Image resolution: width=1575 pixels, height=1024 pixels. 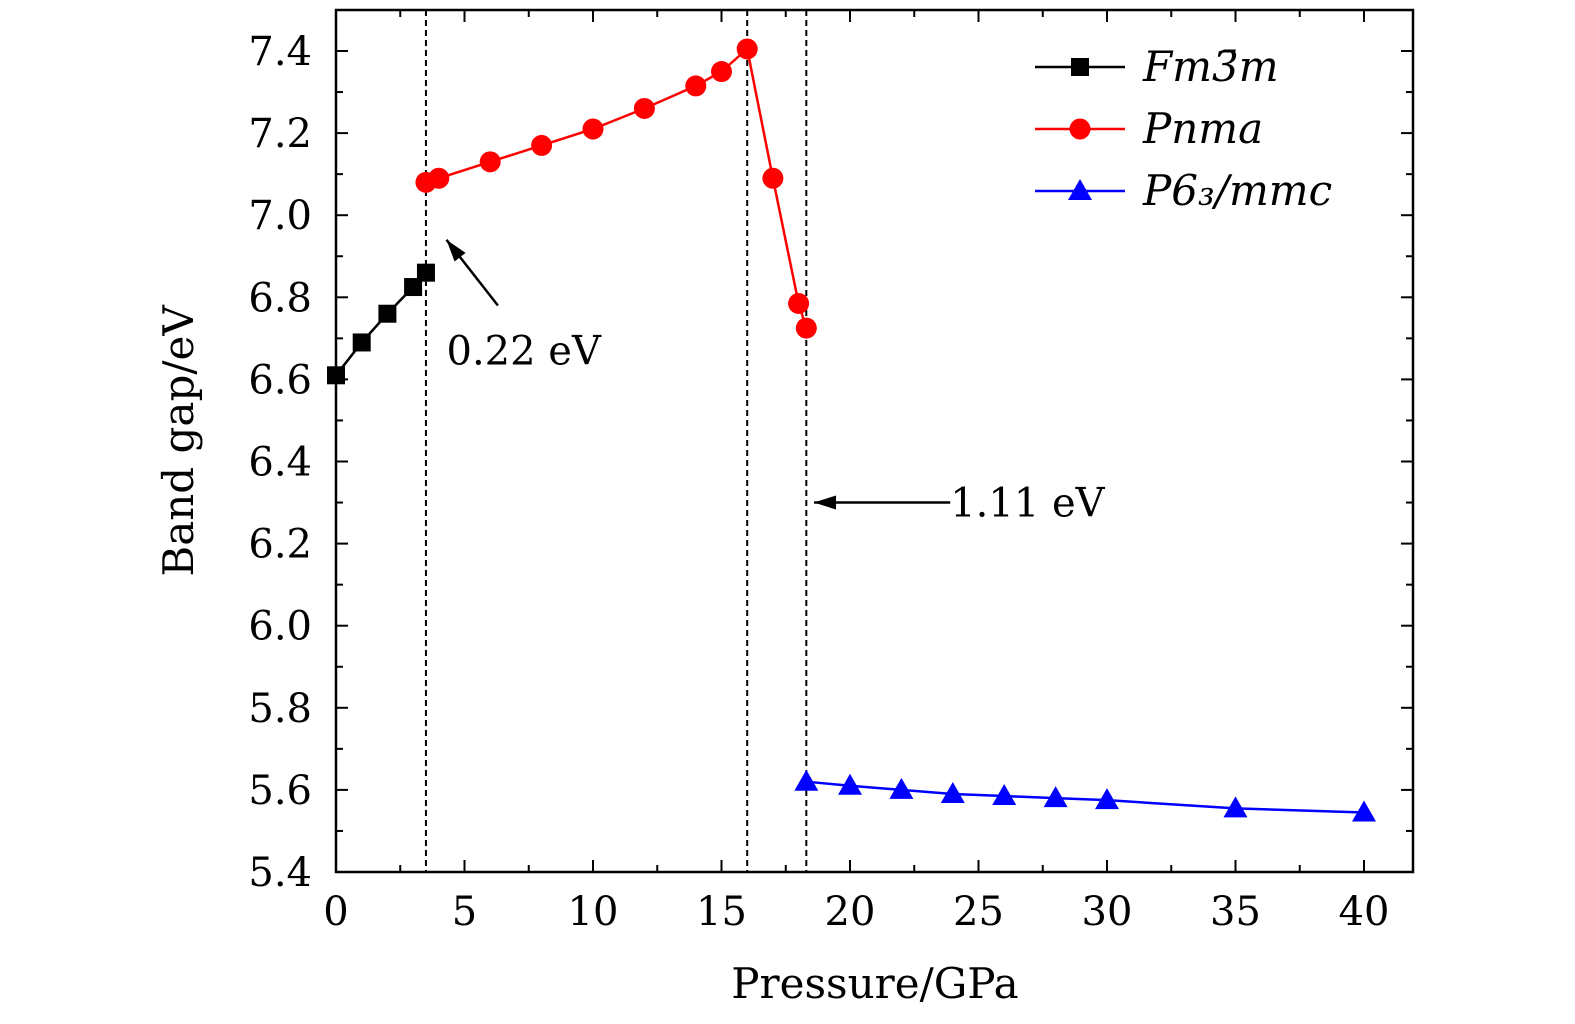 I want to click on series-line, so click(x=1085, y=797).